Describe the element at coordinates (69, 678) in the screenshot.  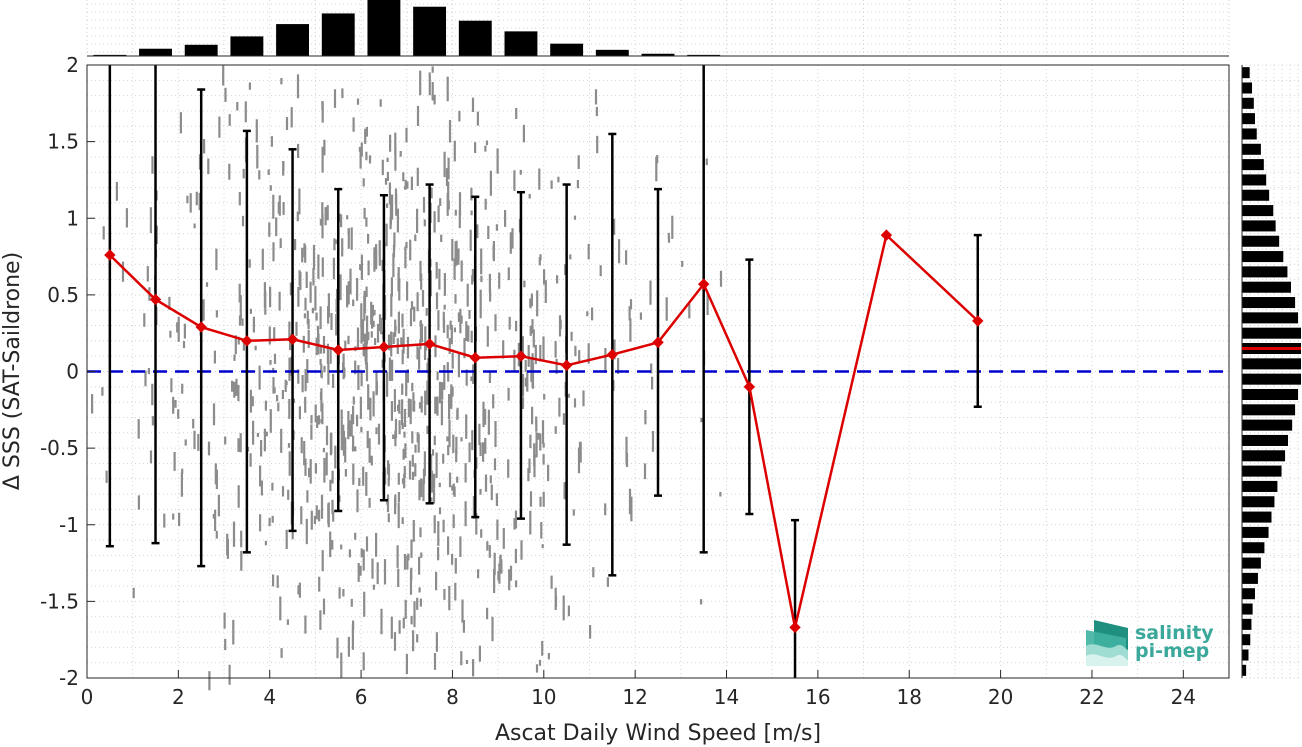
I see `y-tick-label: -2` at that location.